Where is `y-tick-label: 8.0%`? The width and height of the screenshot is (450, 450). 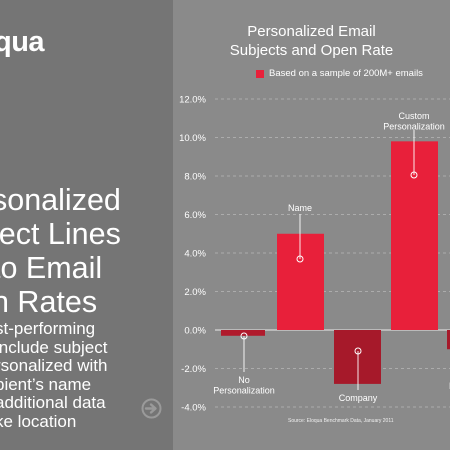
y-tick-label: 8.0% is located at coordinates (195, 177).